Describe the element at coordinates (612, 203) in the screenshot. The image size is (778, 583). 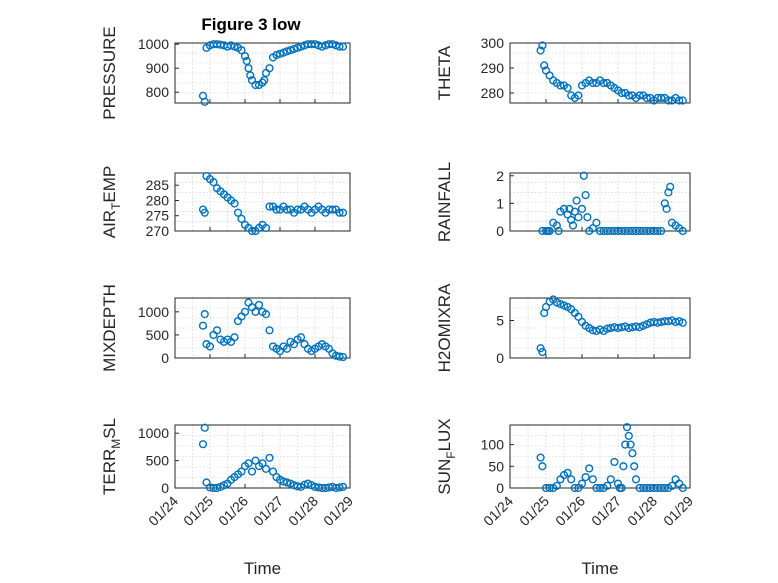
I see `series-rainfall` at that location.